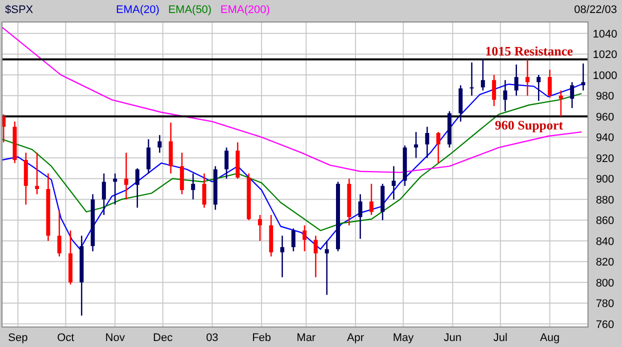 The width and height of the screenshot is (622, 347). Describe the element at coordinates (605, 96) in the screenshot. I see `y-tick-label: 980` at that location.